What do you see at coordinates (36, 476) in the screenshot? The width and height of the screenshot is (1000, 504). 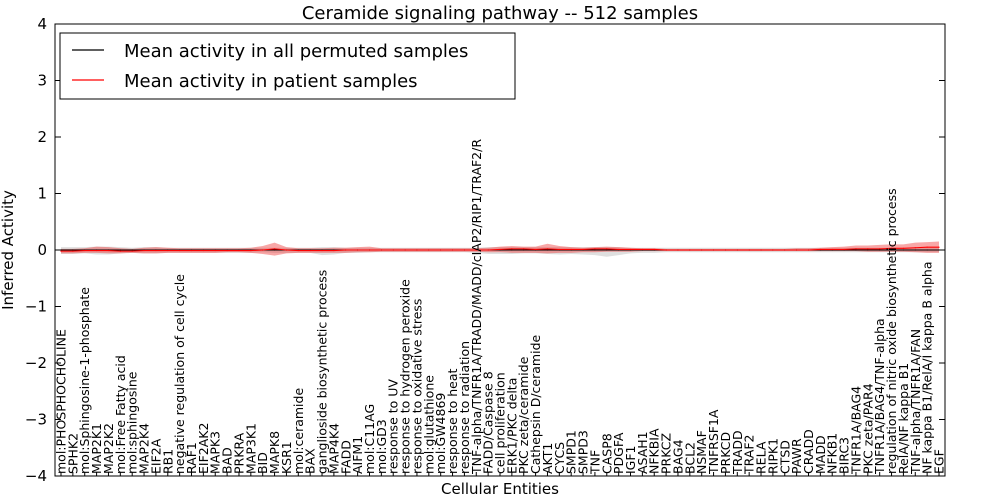 I see `y-tick-label: −4` at bounding box center [36, 476].